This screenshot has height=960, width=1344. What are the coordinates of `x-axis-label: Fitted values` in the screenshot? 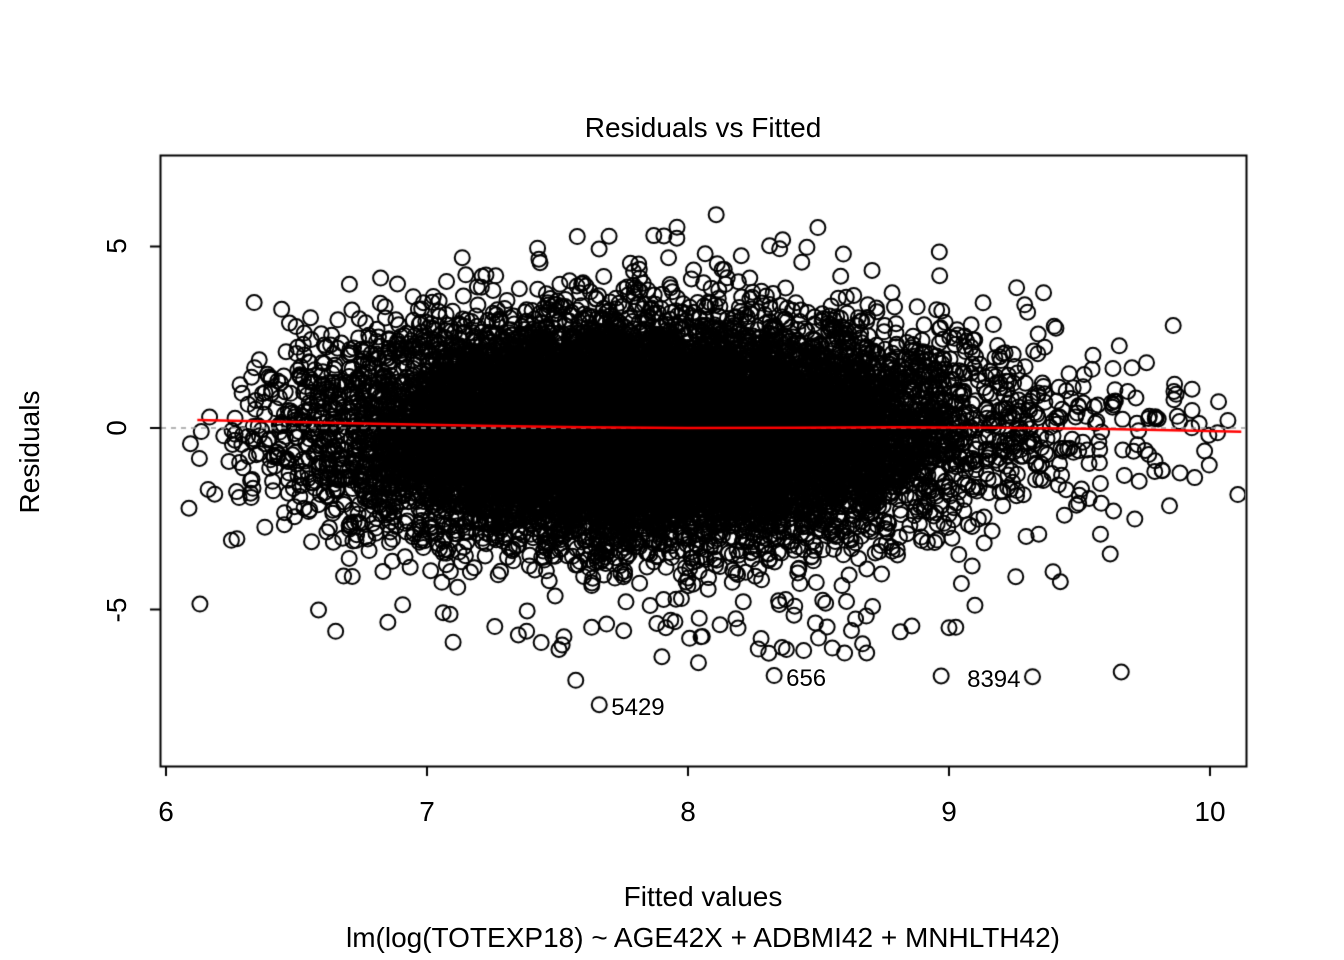 It's located at (703, 896).